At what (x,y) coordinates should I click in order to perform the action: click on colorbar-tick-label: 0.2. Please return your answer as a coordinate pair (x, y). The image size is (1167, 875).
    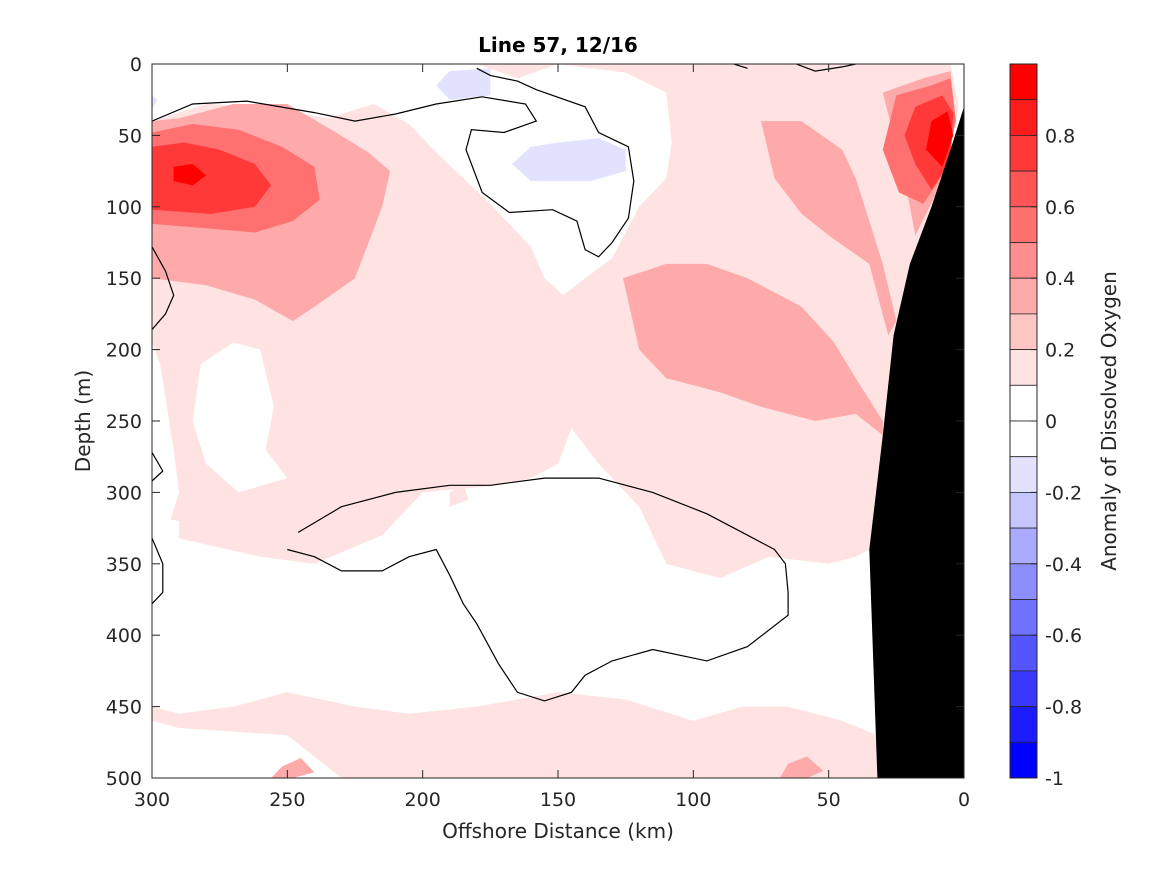
    Looking at the image, I should click on (1060, 351).